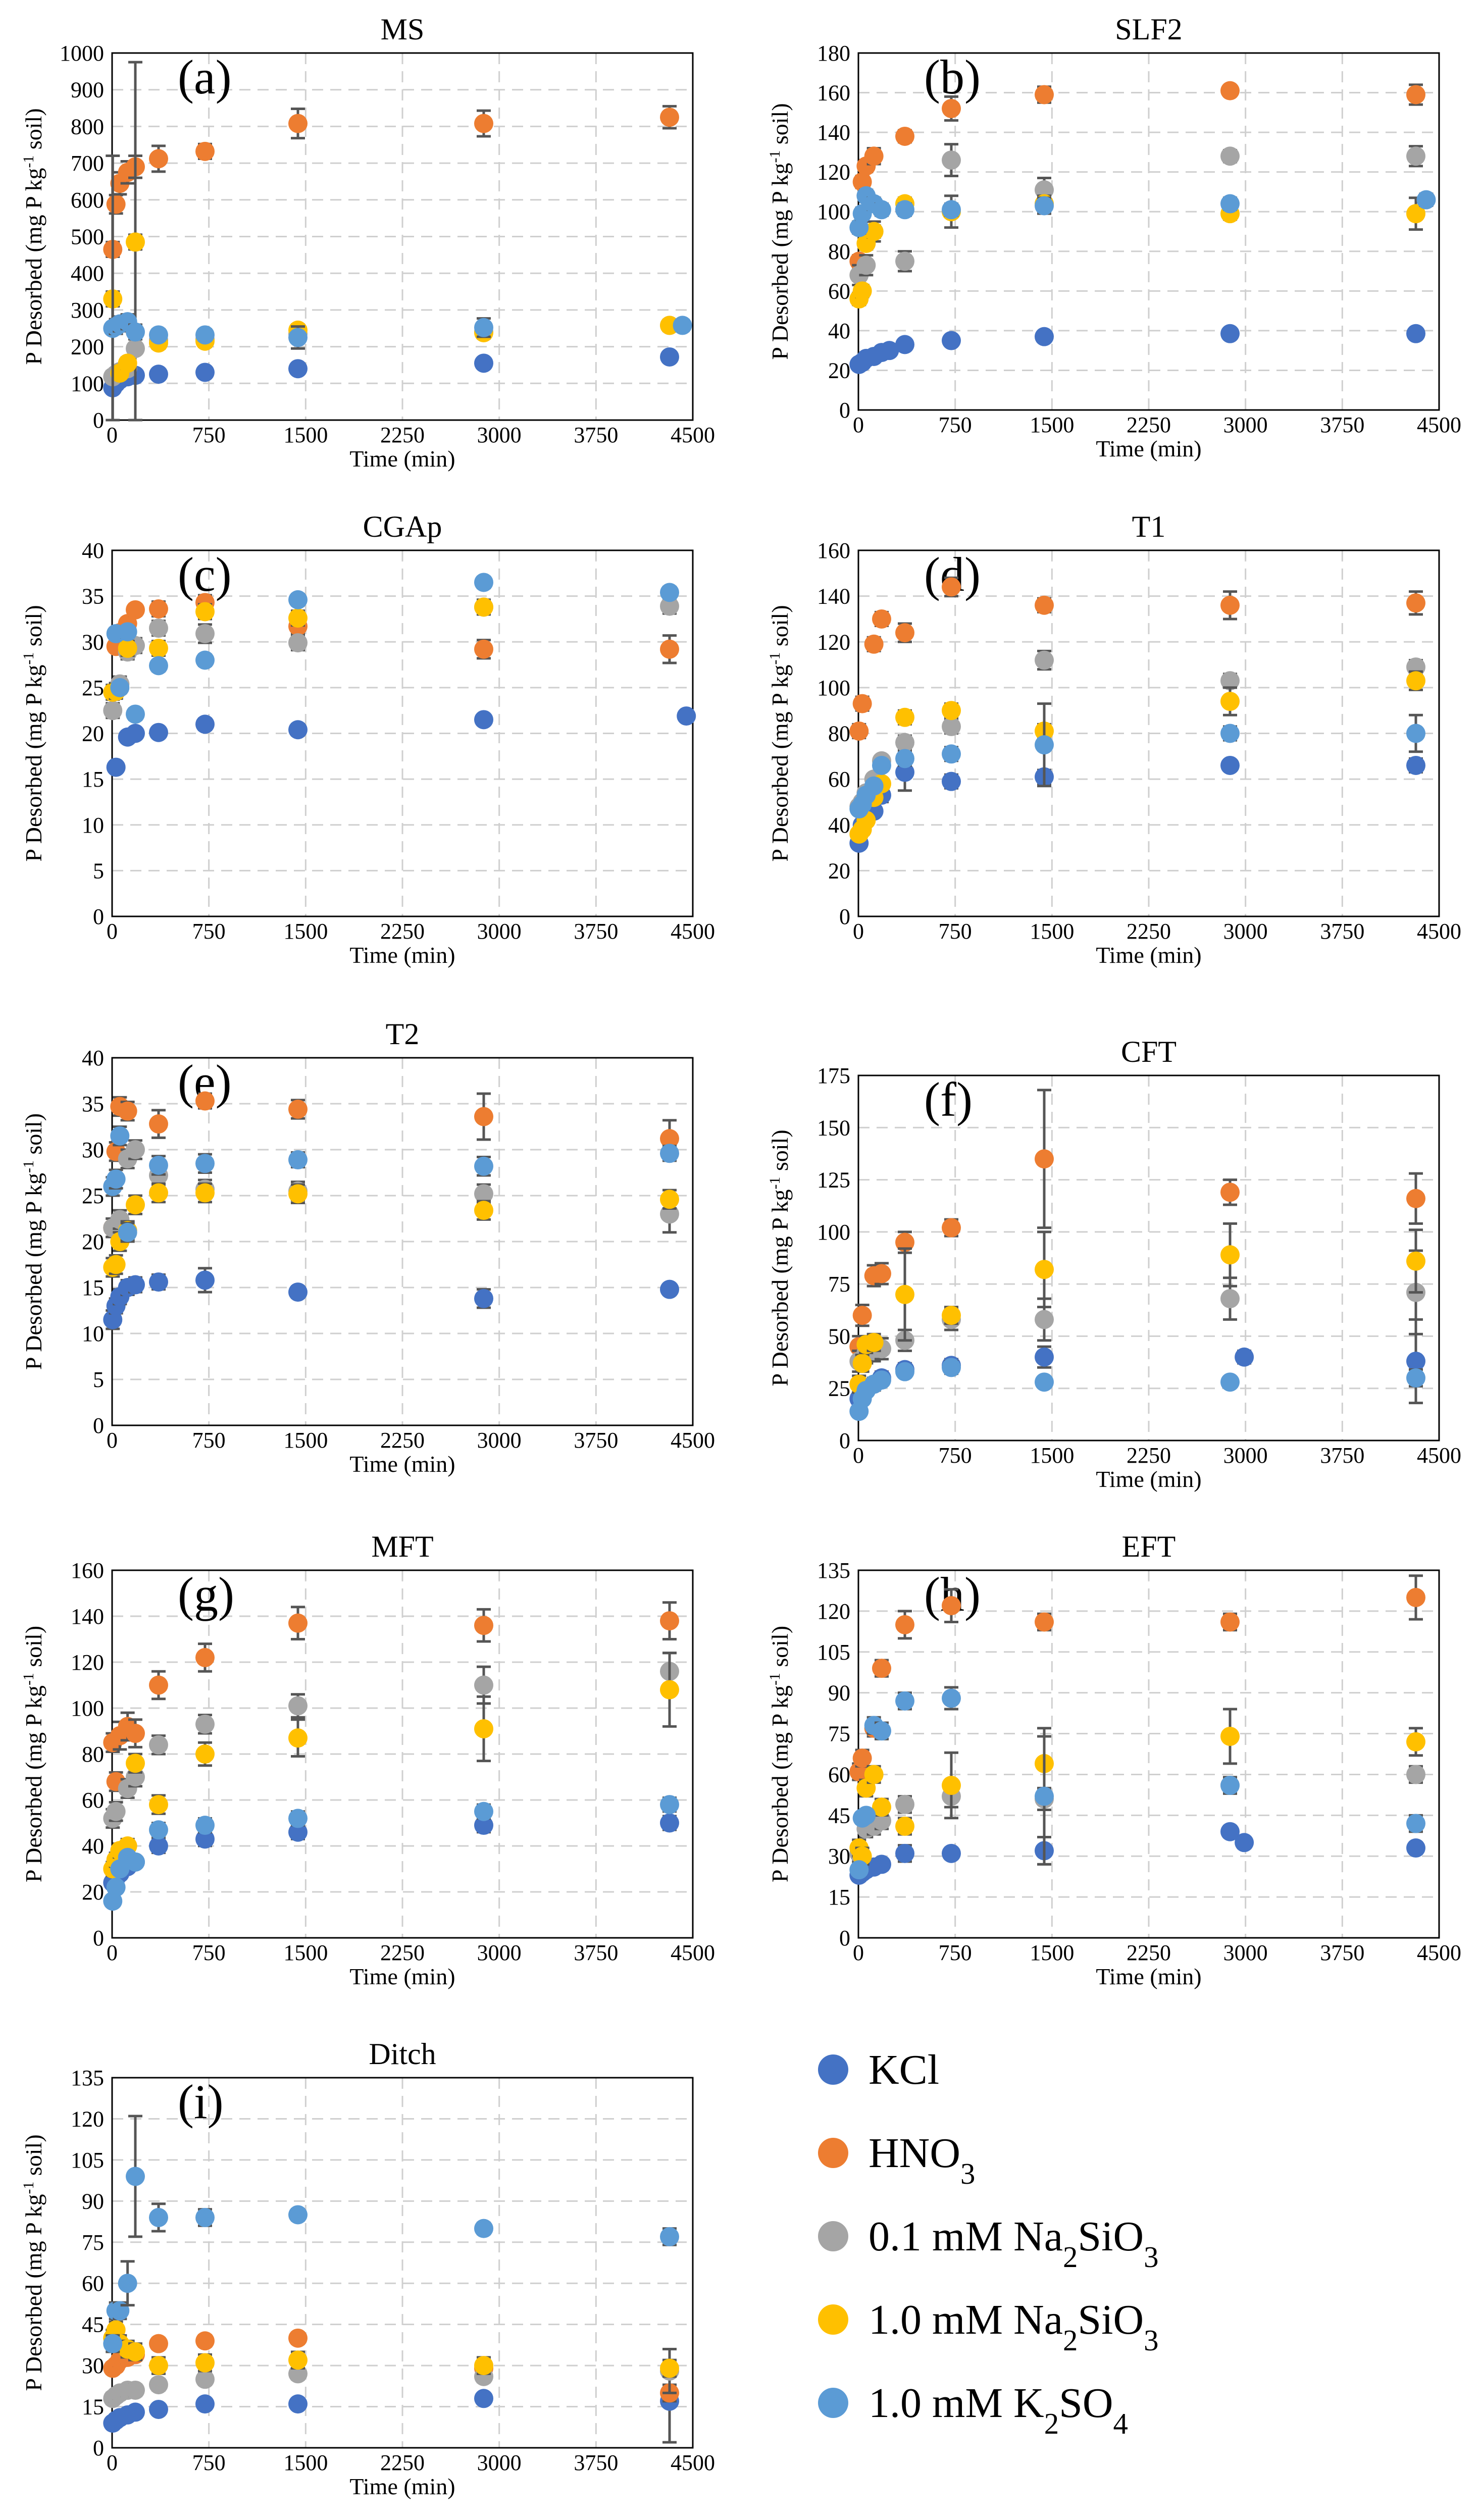 This screenshot has width=1482, height=2520. Describe the element at coordinates (402, 2054) in the screenshot. I see `chart-title: Ditch` at that location.